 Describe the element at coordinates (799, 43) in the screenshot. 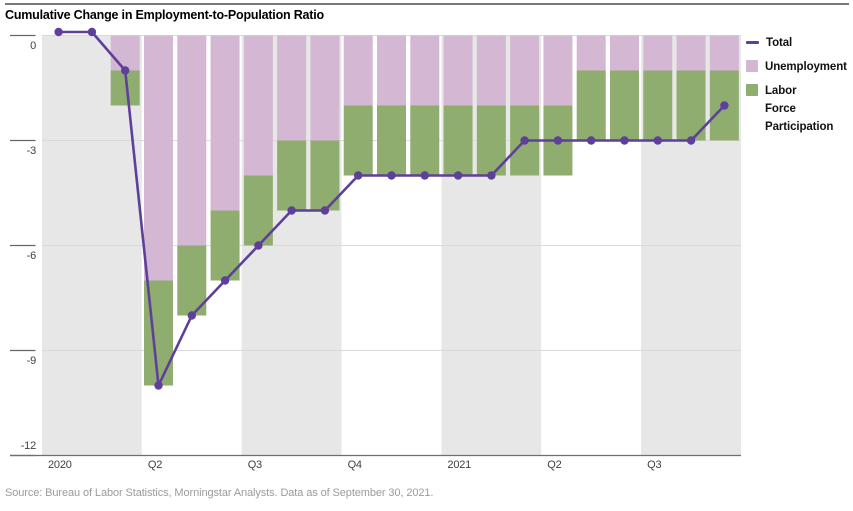

I see `legend-item-total: Total` at that location.